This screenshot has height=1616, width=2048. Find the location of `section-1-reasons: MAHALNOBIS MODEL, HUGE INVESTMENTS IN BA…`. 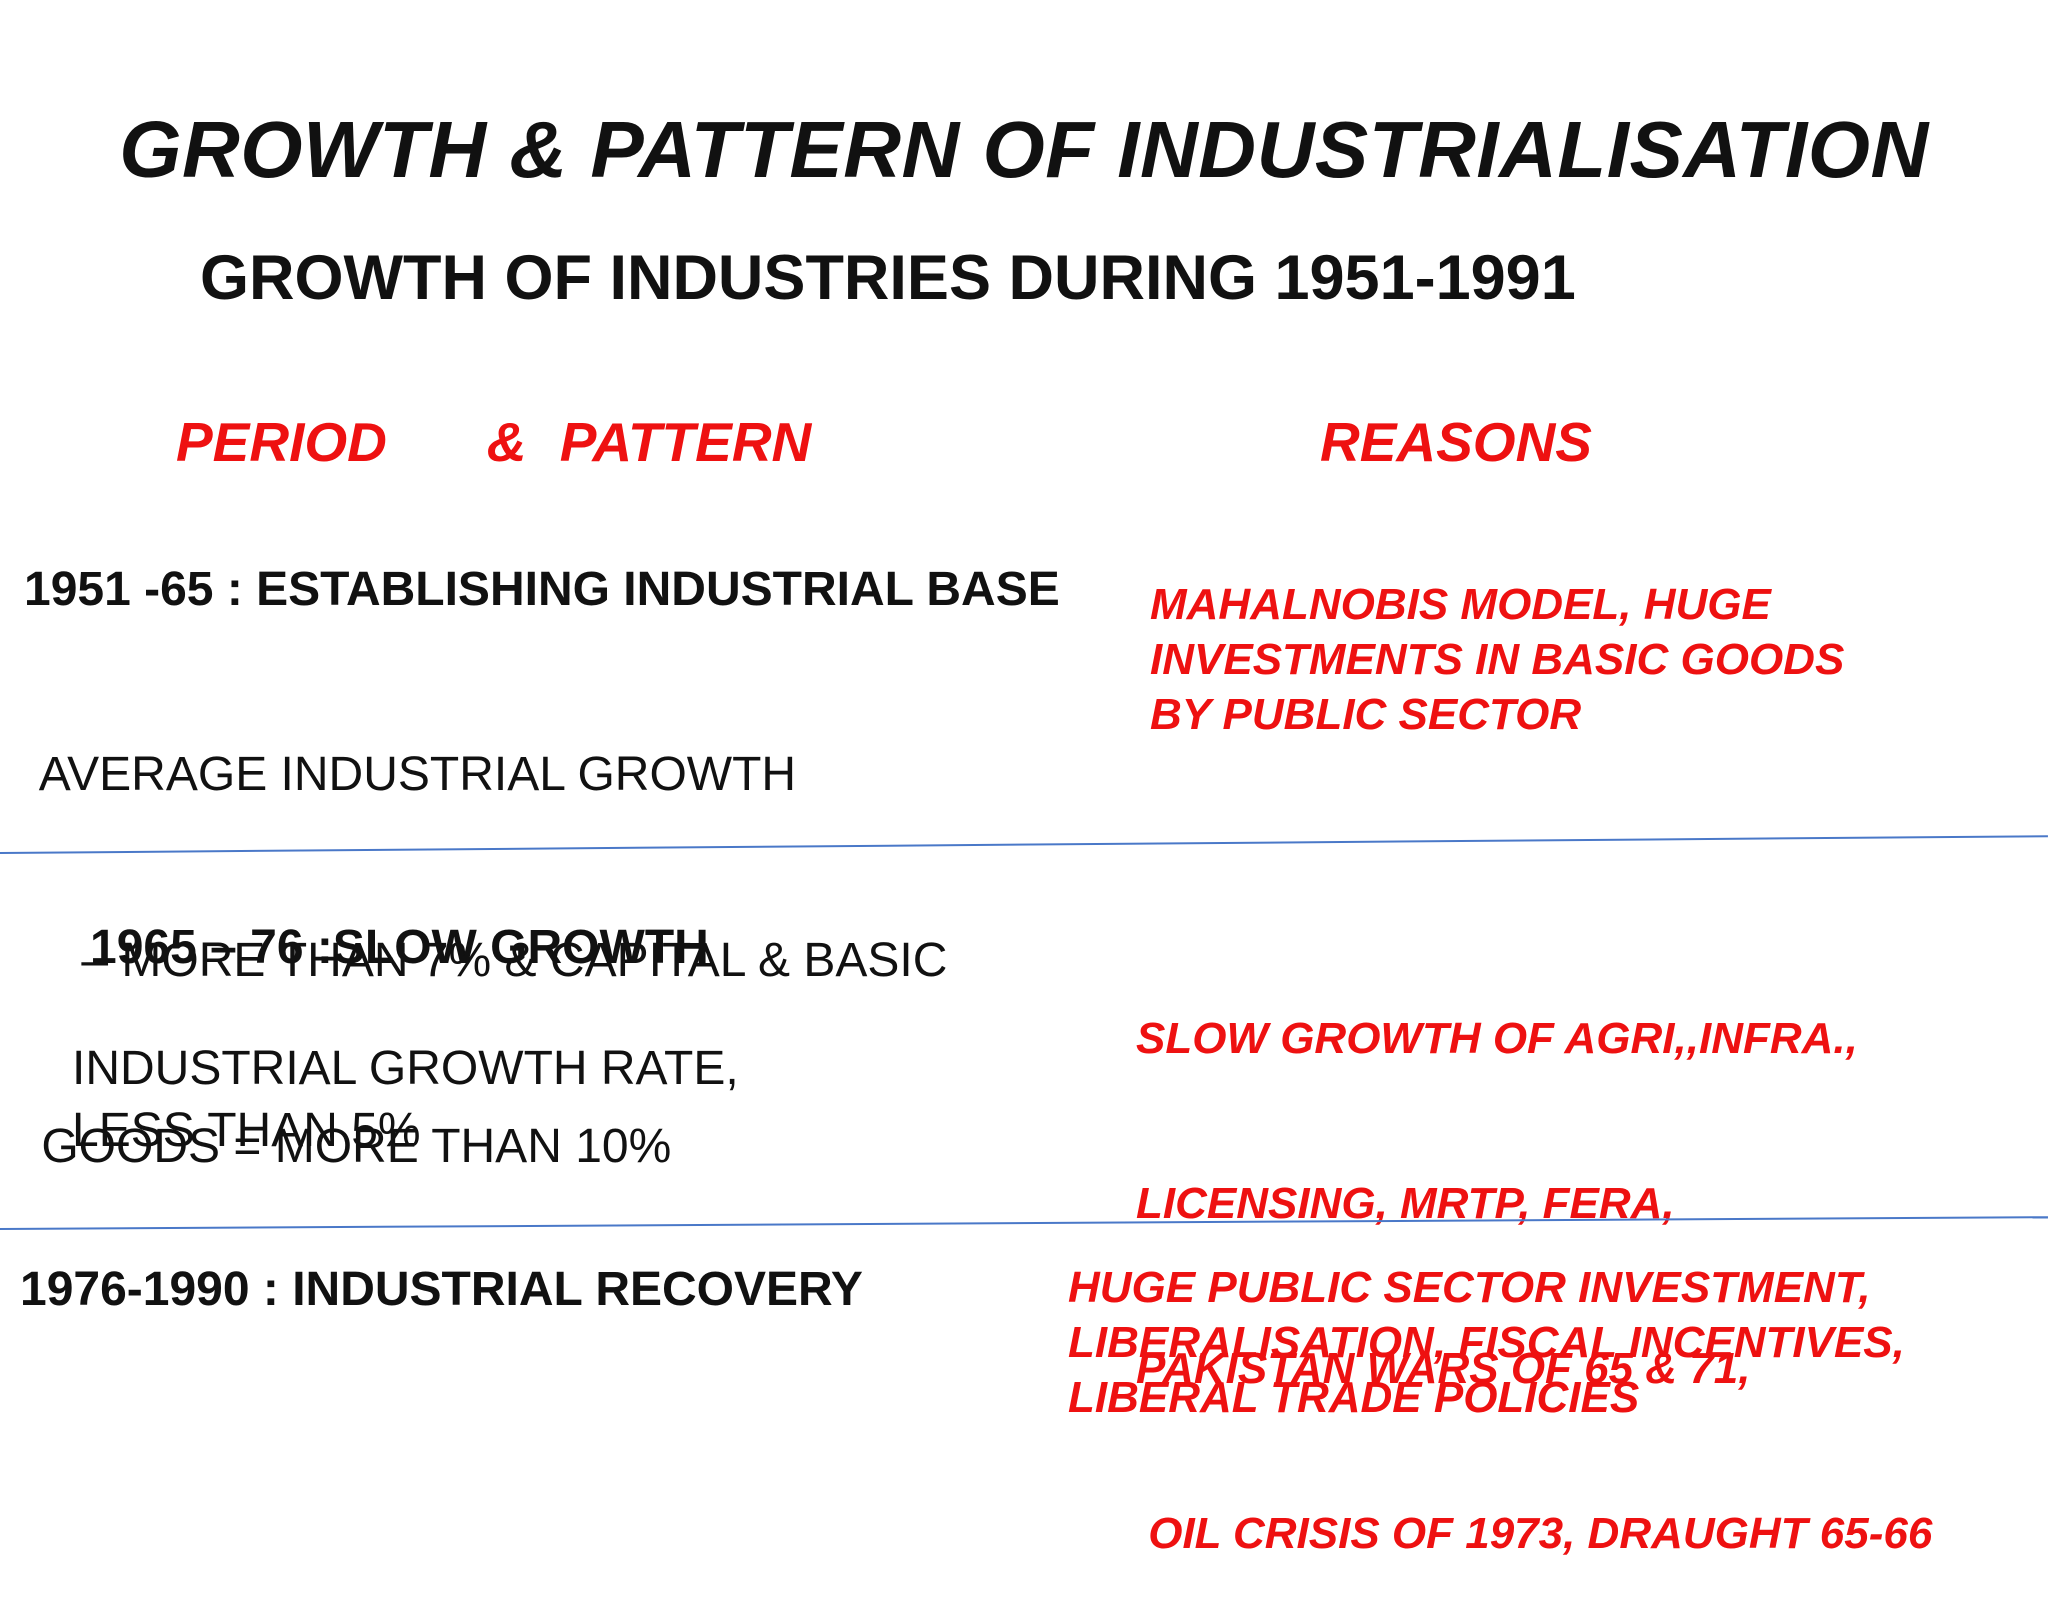

section-1-reasons: MAHALNOBIS MODEL, HUGE INVESTMENTS IN BA… is located at coordinates (1497, 659).